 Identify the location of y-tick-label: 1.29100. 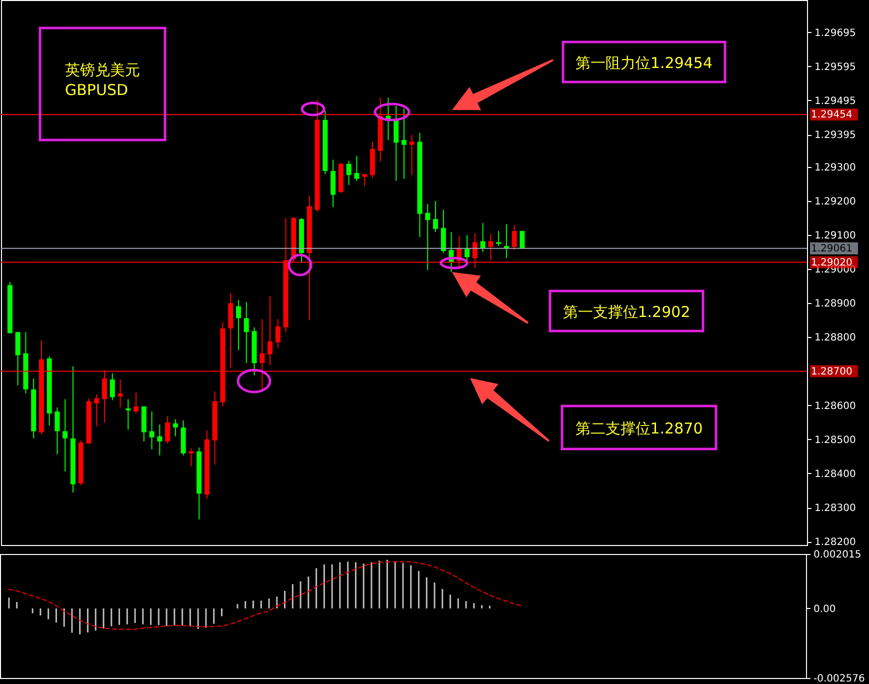
(835, 236).